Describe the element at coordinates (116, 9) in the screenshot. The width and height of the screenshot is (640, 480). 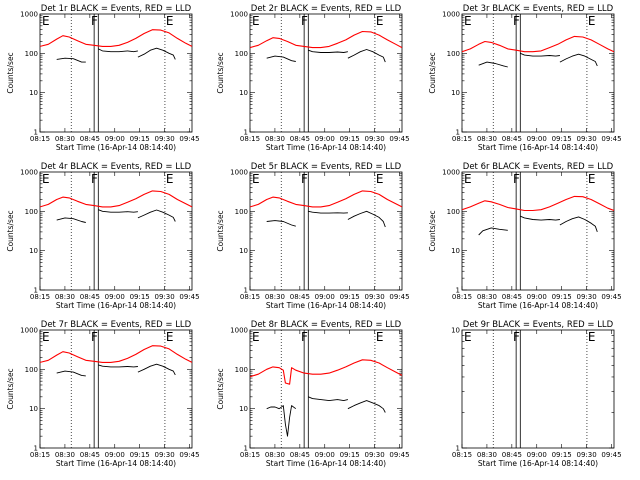
I see `panel-title: Det 1r BLACK = Events, RED = LLD` at that location.